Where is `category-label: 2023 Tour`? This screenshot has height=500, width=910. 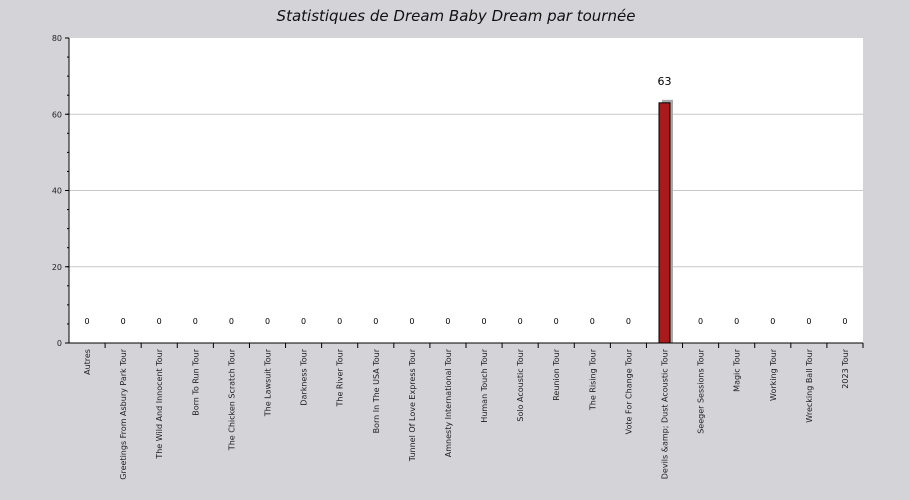 category-label: 2023 Tour is located at coordinates (845, 368).